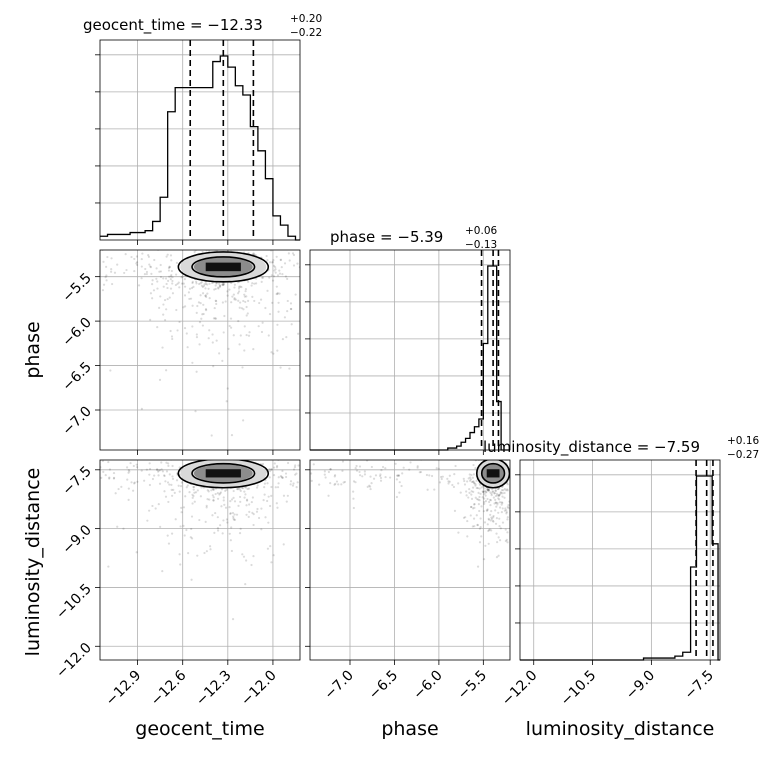 The height and width of the screenshot is (760, 760). Describe the element at coordinates (214, 689) in the screenshot. I see `xtick-label-geocent_time: −12.3` at that location.